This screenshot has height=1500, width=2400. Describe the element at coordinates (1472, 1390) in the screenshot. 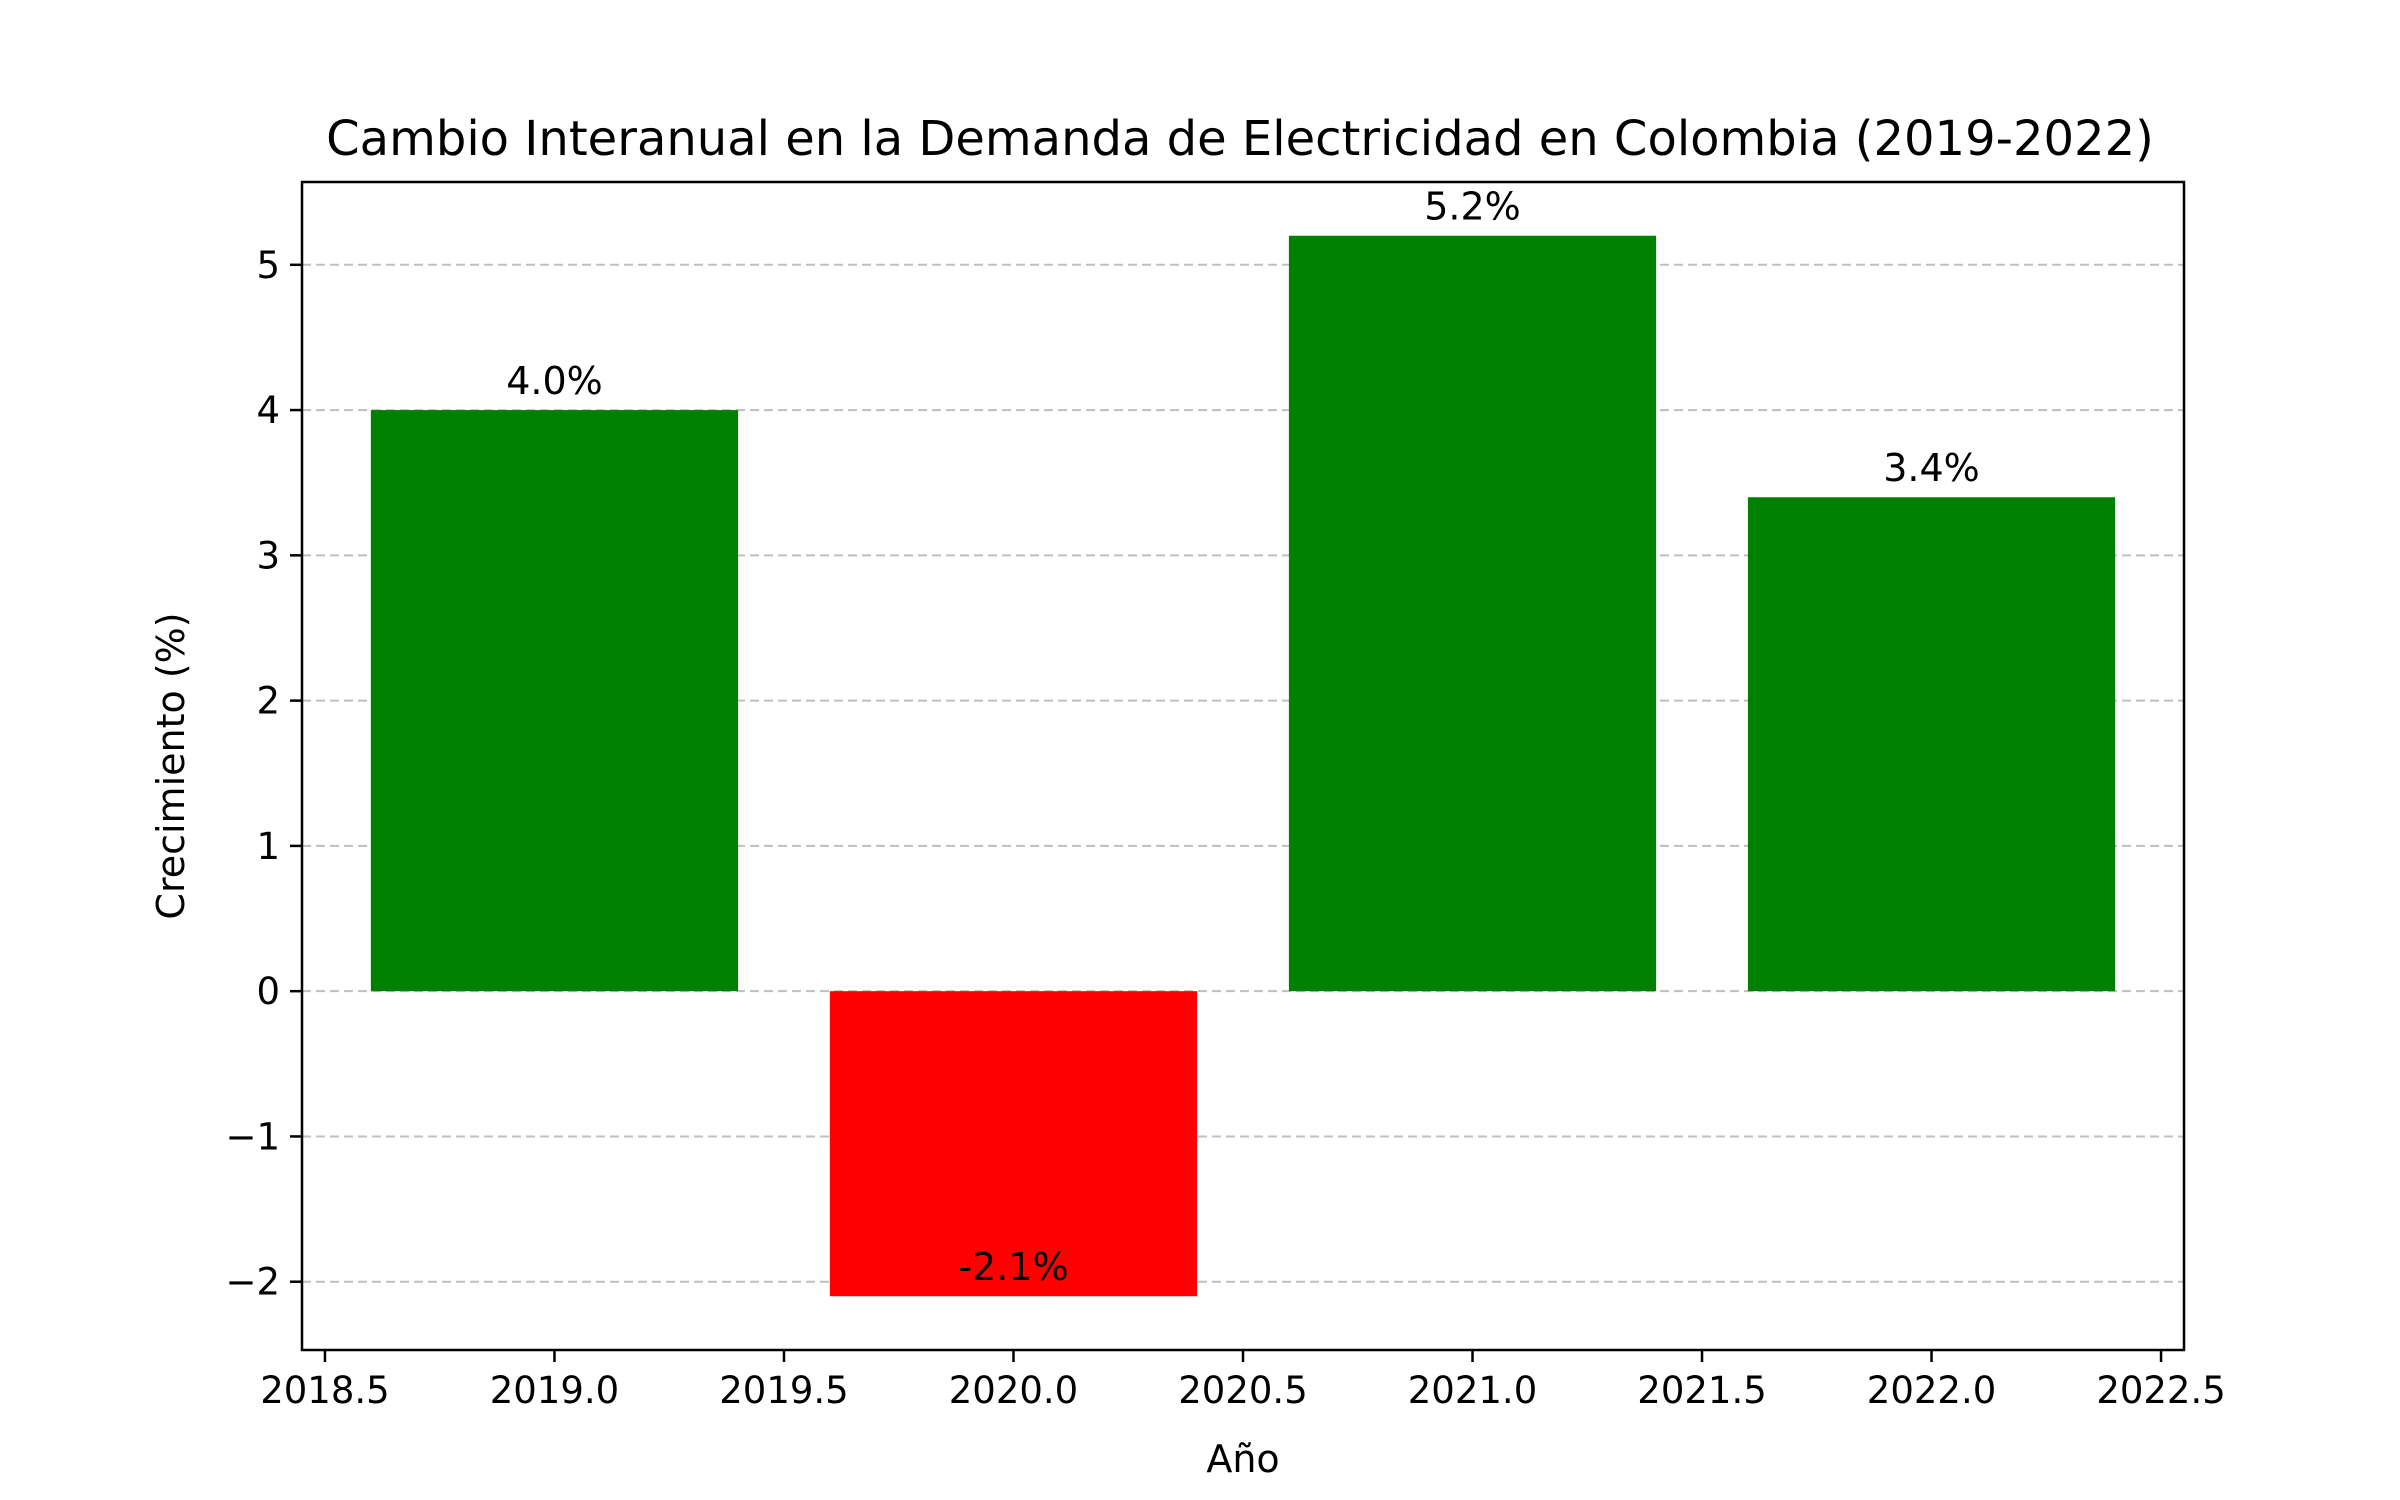

I see `x-tick-label: 2021.0` at that location.